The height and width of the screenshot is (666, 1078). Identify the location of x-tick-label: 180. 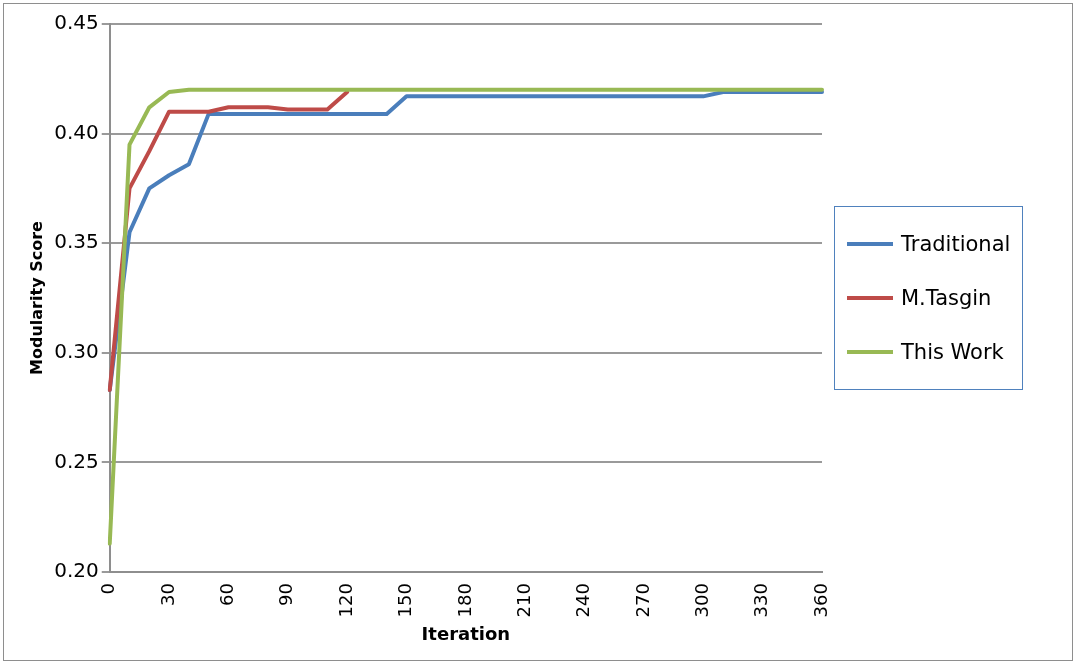
(464, 600).